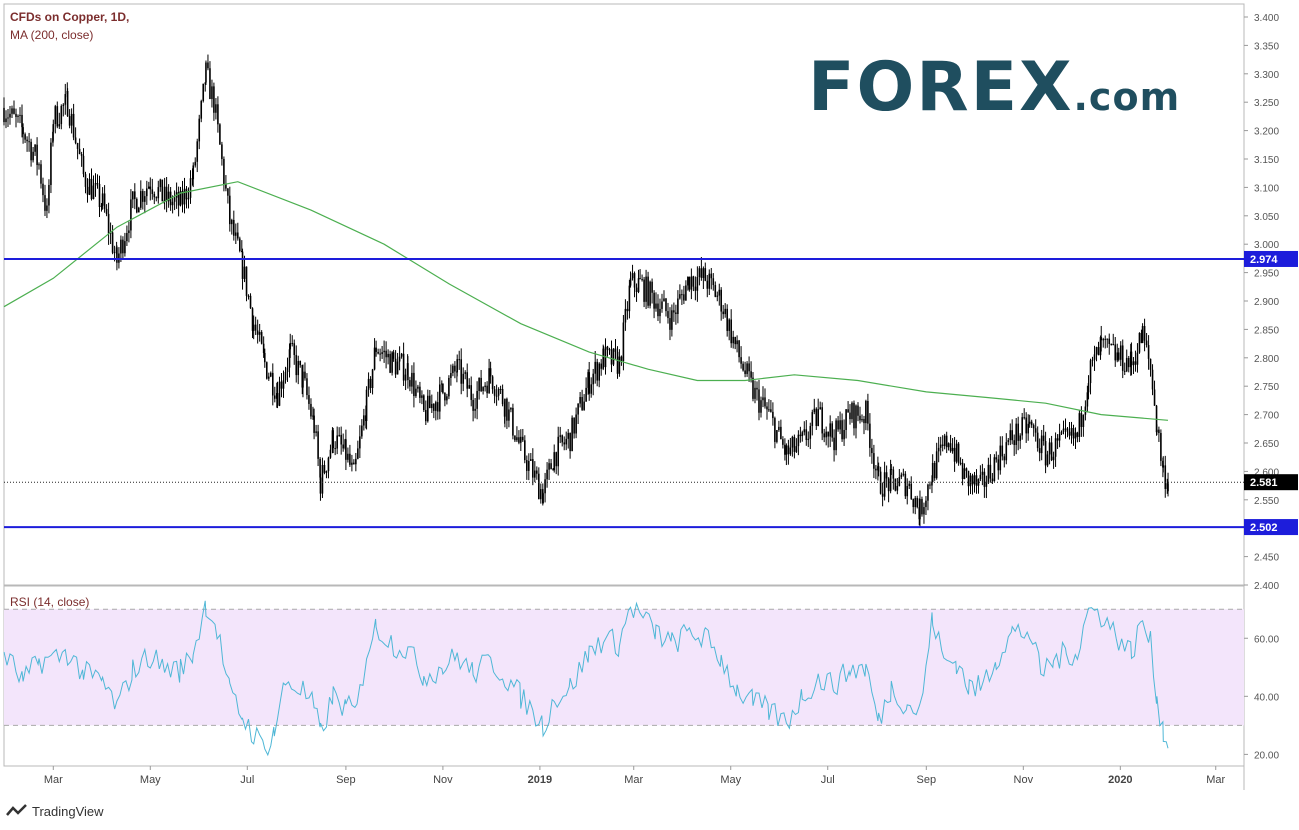  Describe the element at coordinates (55, 811) in the screenshot. I see `tradingview-footer: TradingView` at that location.